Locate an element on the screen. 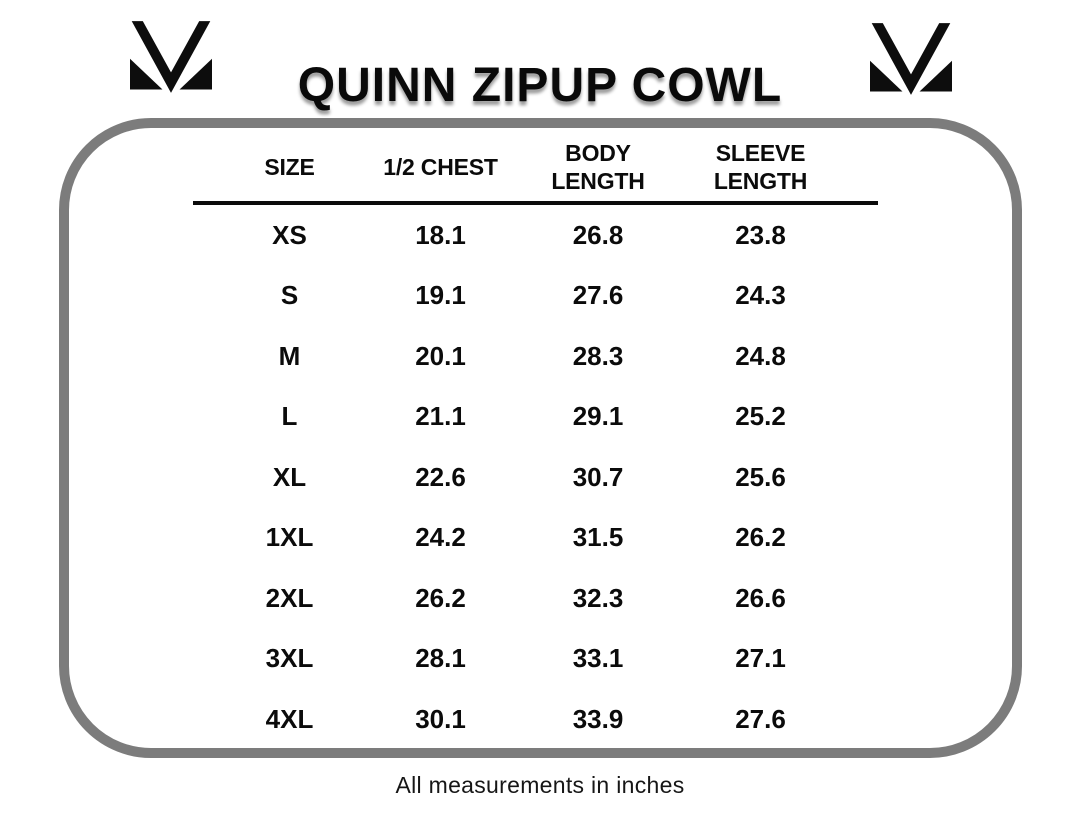 The height and width of the screenshot is (834, 1080). table-row: 2XL 26.2 32.3 26.6 is located at coordinates (535, 598).